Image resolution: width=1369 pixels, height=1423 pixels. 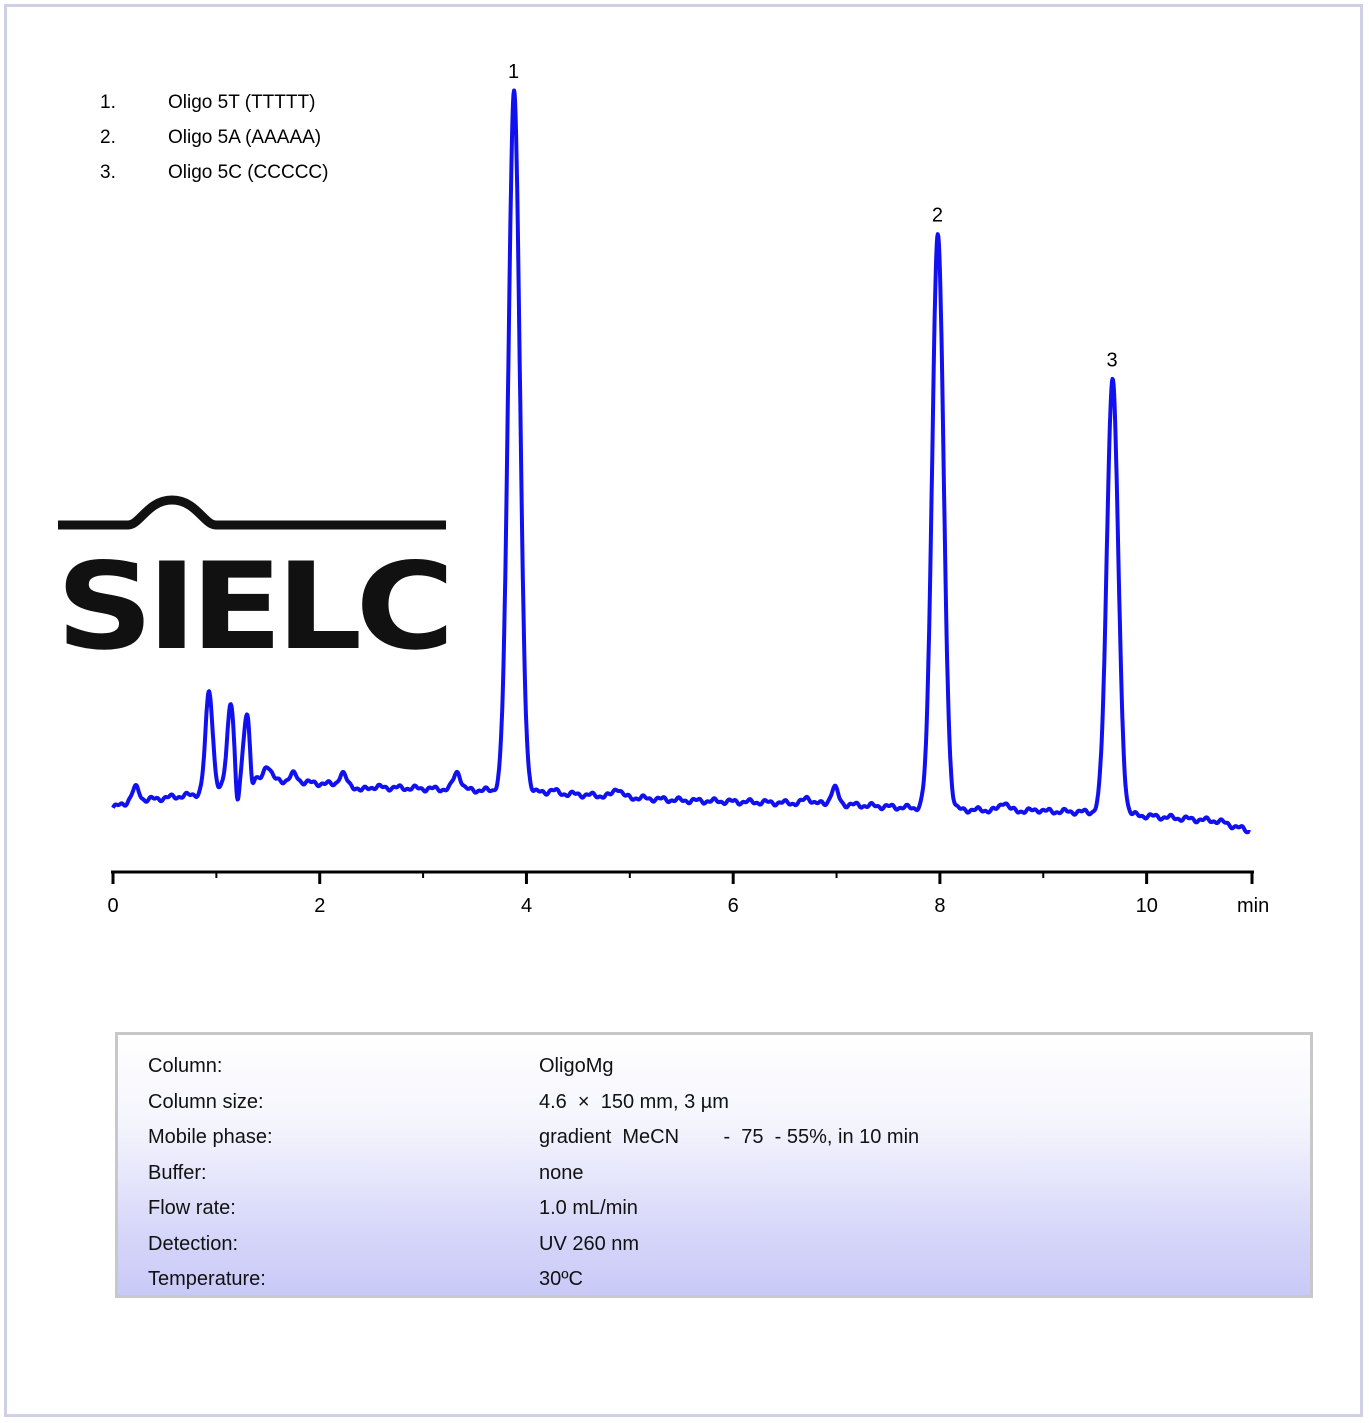 What do you see at coordinates (241, 102) in the screenshot?
I see `legend-entry: Oligo 5T (TTTTT)` at bounding box center [241, 102].